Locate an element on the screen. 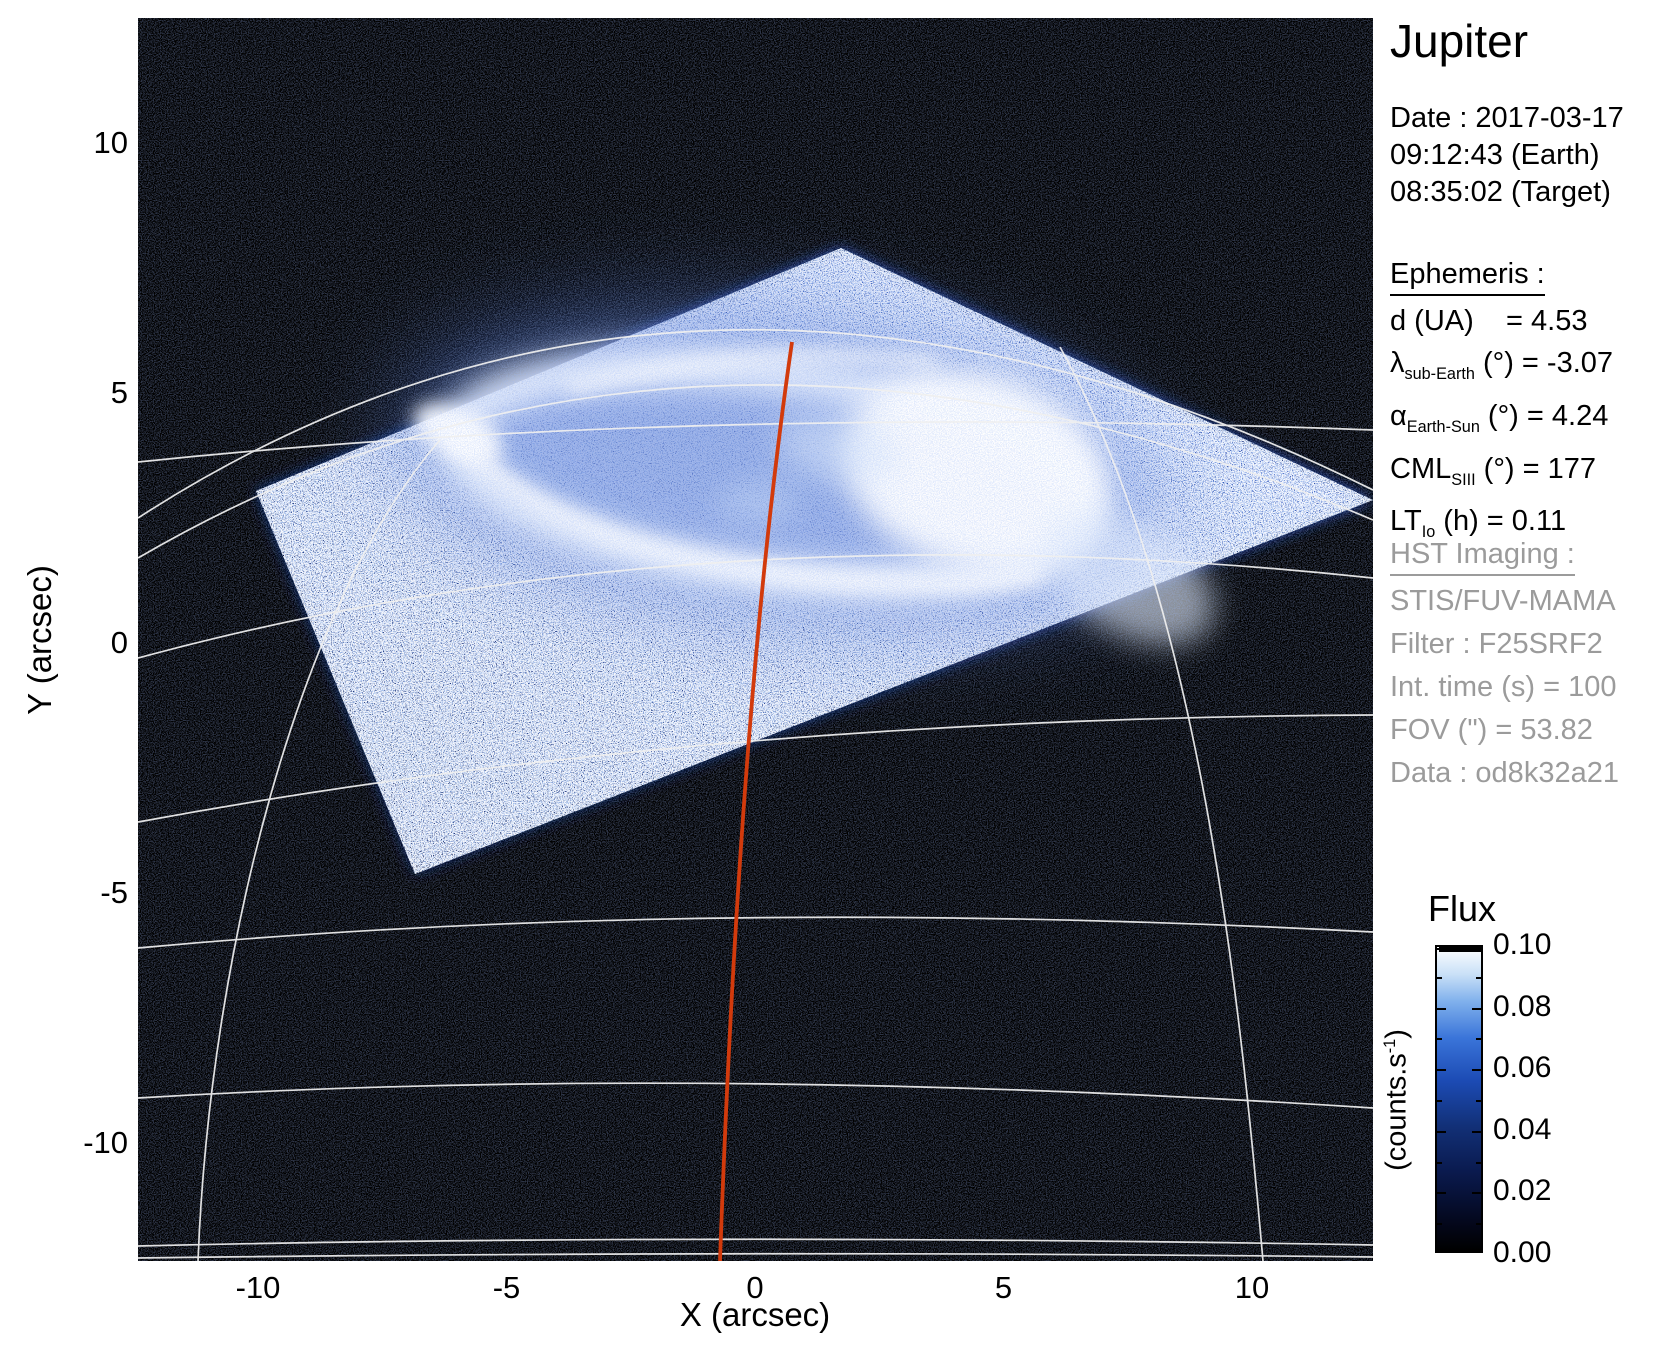  x-tick-label: -10 is located at coordinates (258, 1287).